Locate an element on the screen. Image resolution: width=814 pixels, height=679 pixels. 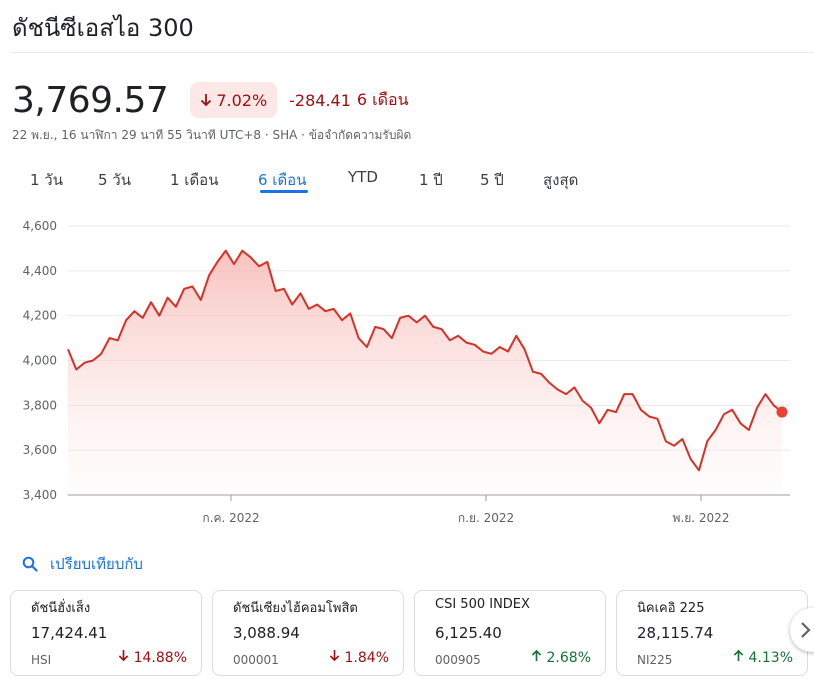
tab-max: สูงสุด is located at coordinates (561, 180).